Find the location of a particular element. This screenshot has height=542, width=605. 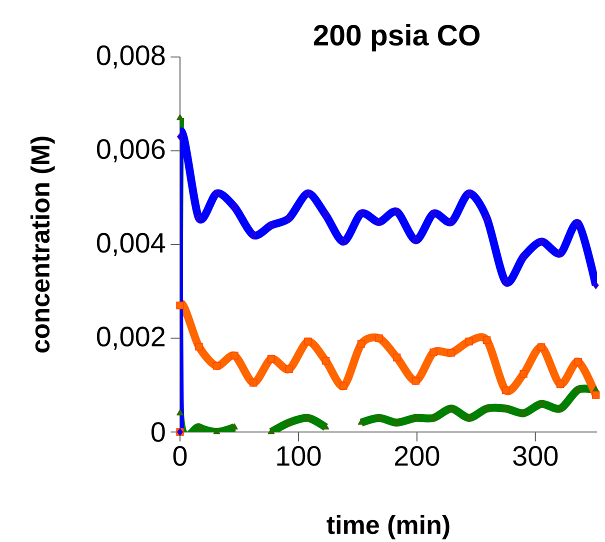

y-axis-title: concentration (M) is located at coordinates (42, 244).